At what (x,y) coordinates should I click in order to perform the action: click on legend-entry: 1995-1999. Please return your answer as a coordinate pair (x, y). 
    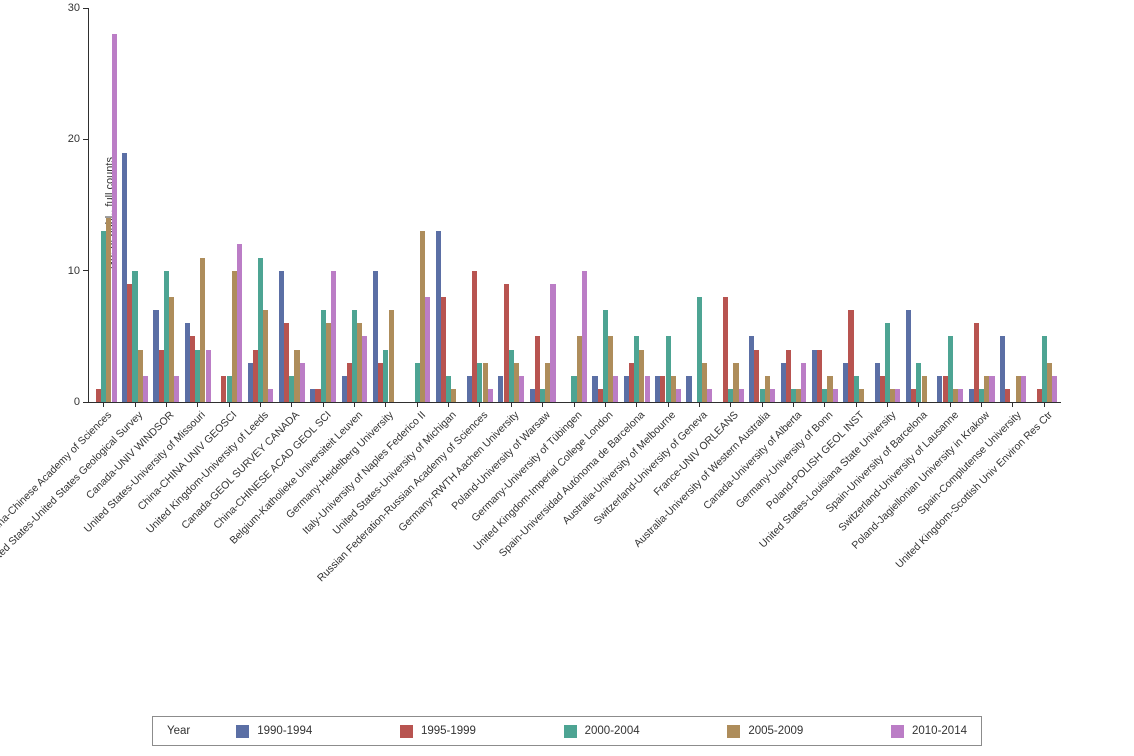
    Looking at the image, I should click on (437, 731).